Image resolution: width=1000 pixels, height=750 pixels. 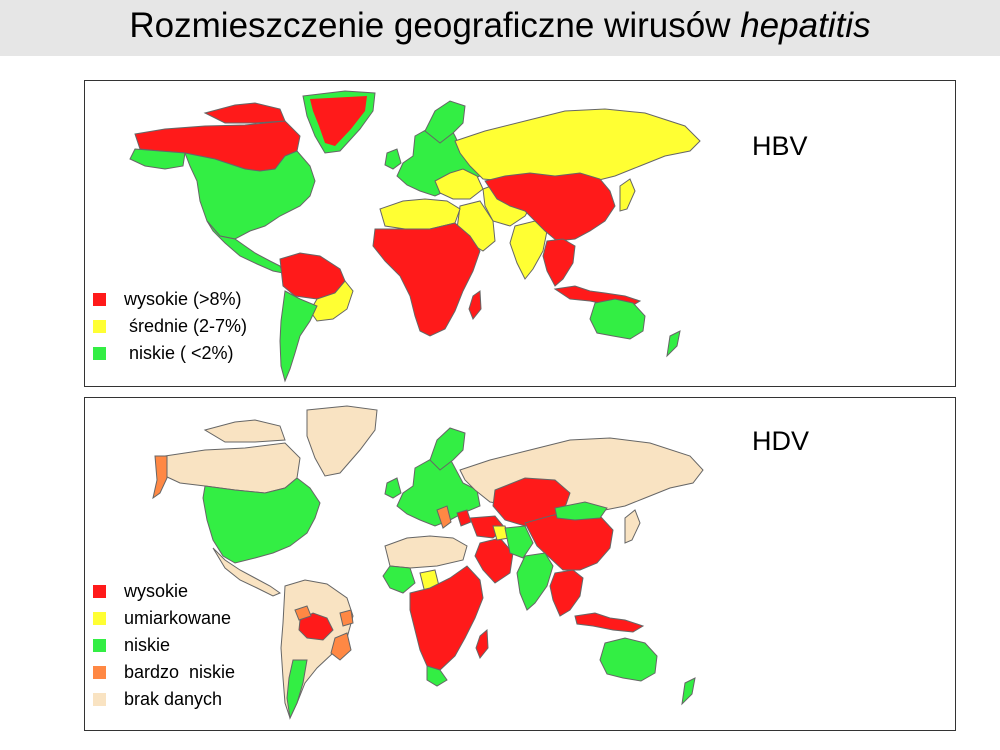 What do you see at coordinates (99, 699) in the screenshot?
I see `legend-swatch-no-data` at bounding box center [99, 699].